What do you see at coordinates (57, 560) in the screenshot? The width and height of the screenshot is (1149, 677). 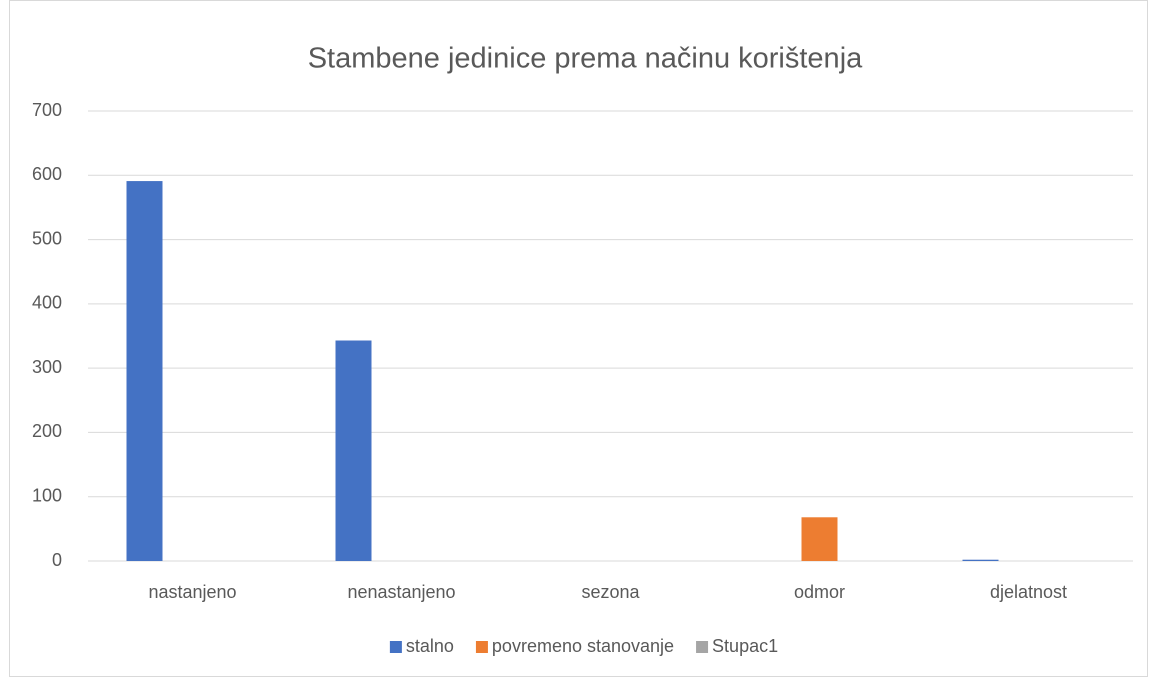 I see `y-tick-label: 0` at bounding box center [57, 560].